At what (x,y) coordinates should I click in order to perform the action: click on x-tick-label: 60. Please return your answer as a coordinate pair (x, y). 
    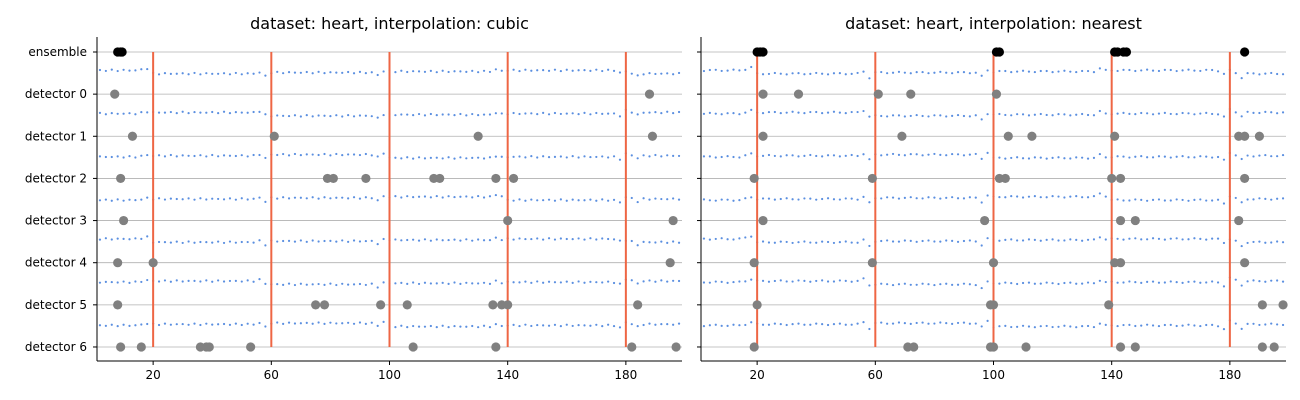
    Looking at the image, I should click on (271, 375).